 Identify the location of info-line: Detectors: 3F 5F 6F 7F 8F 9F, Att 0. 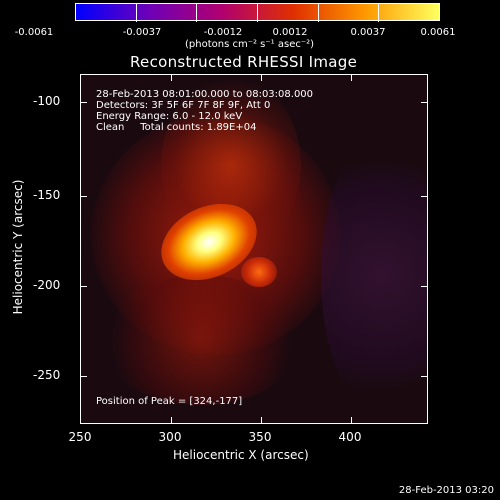
(183, 105).